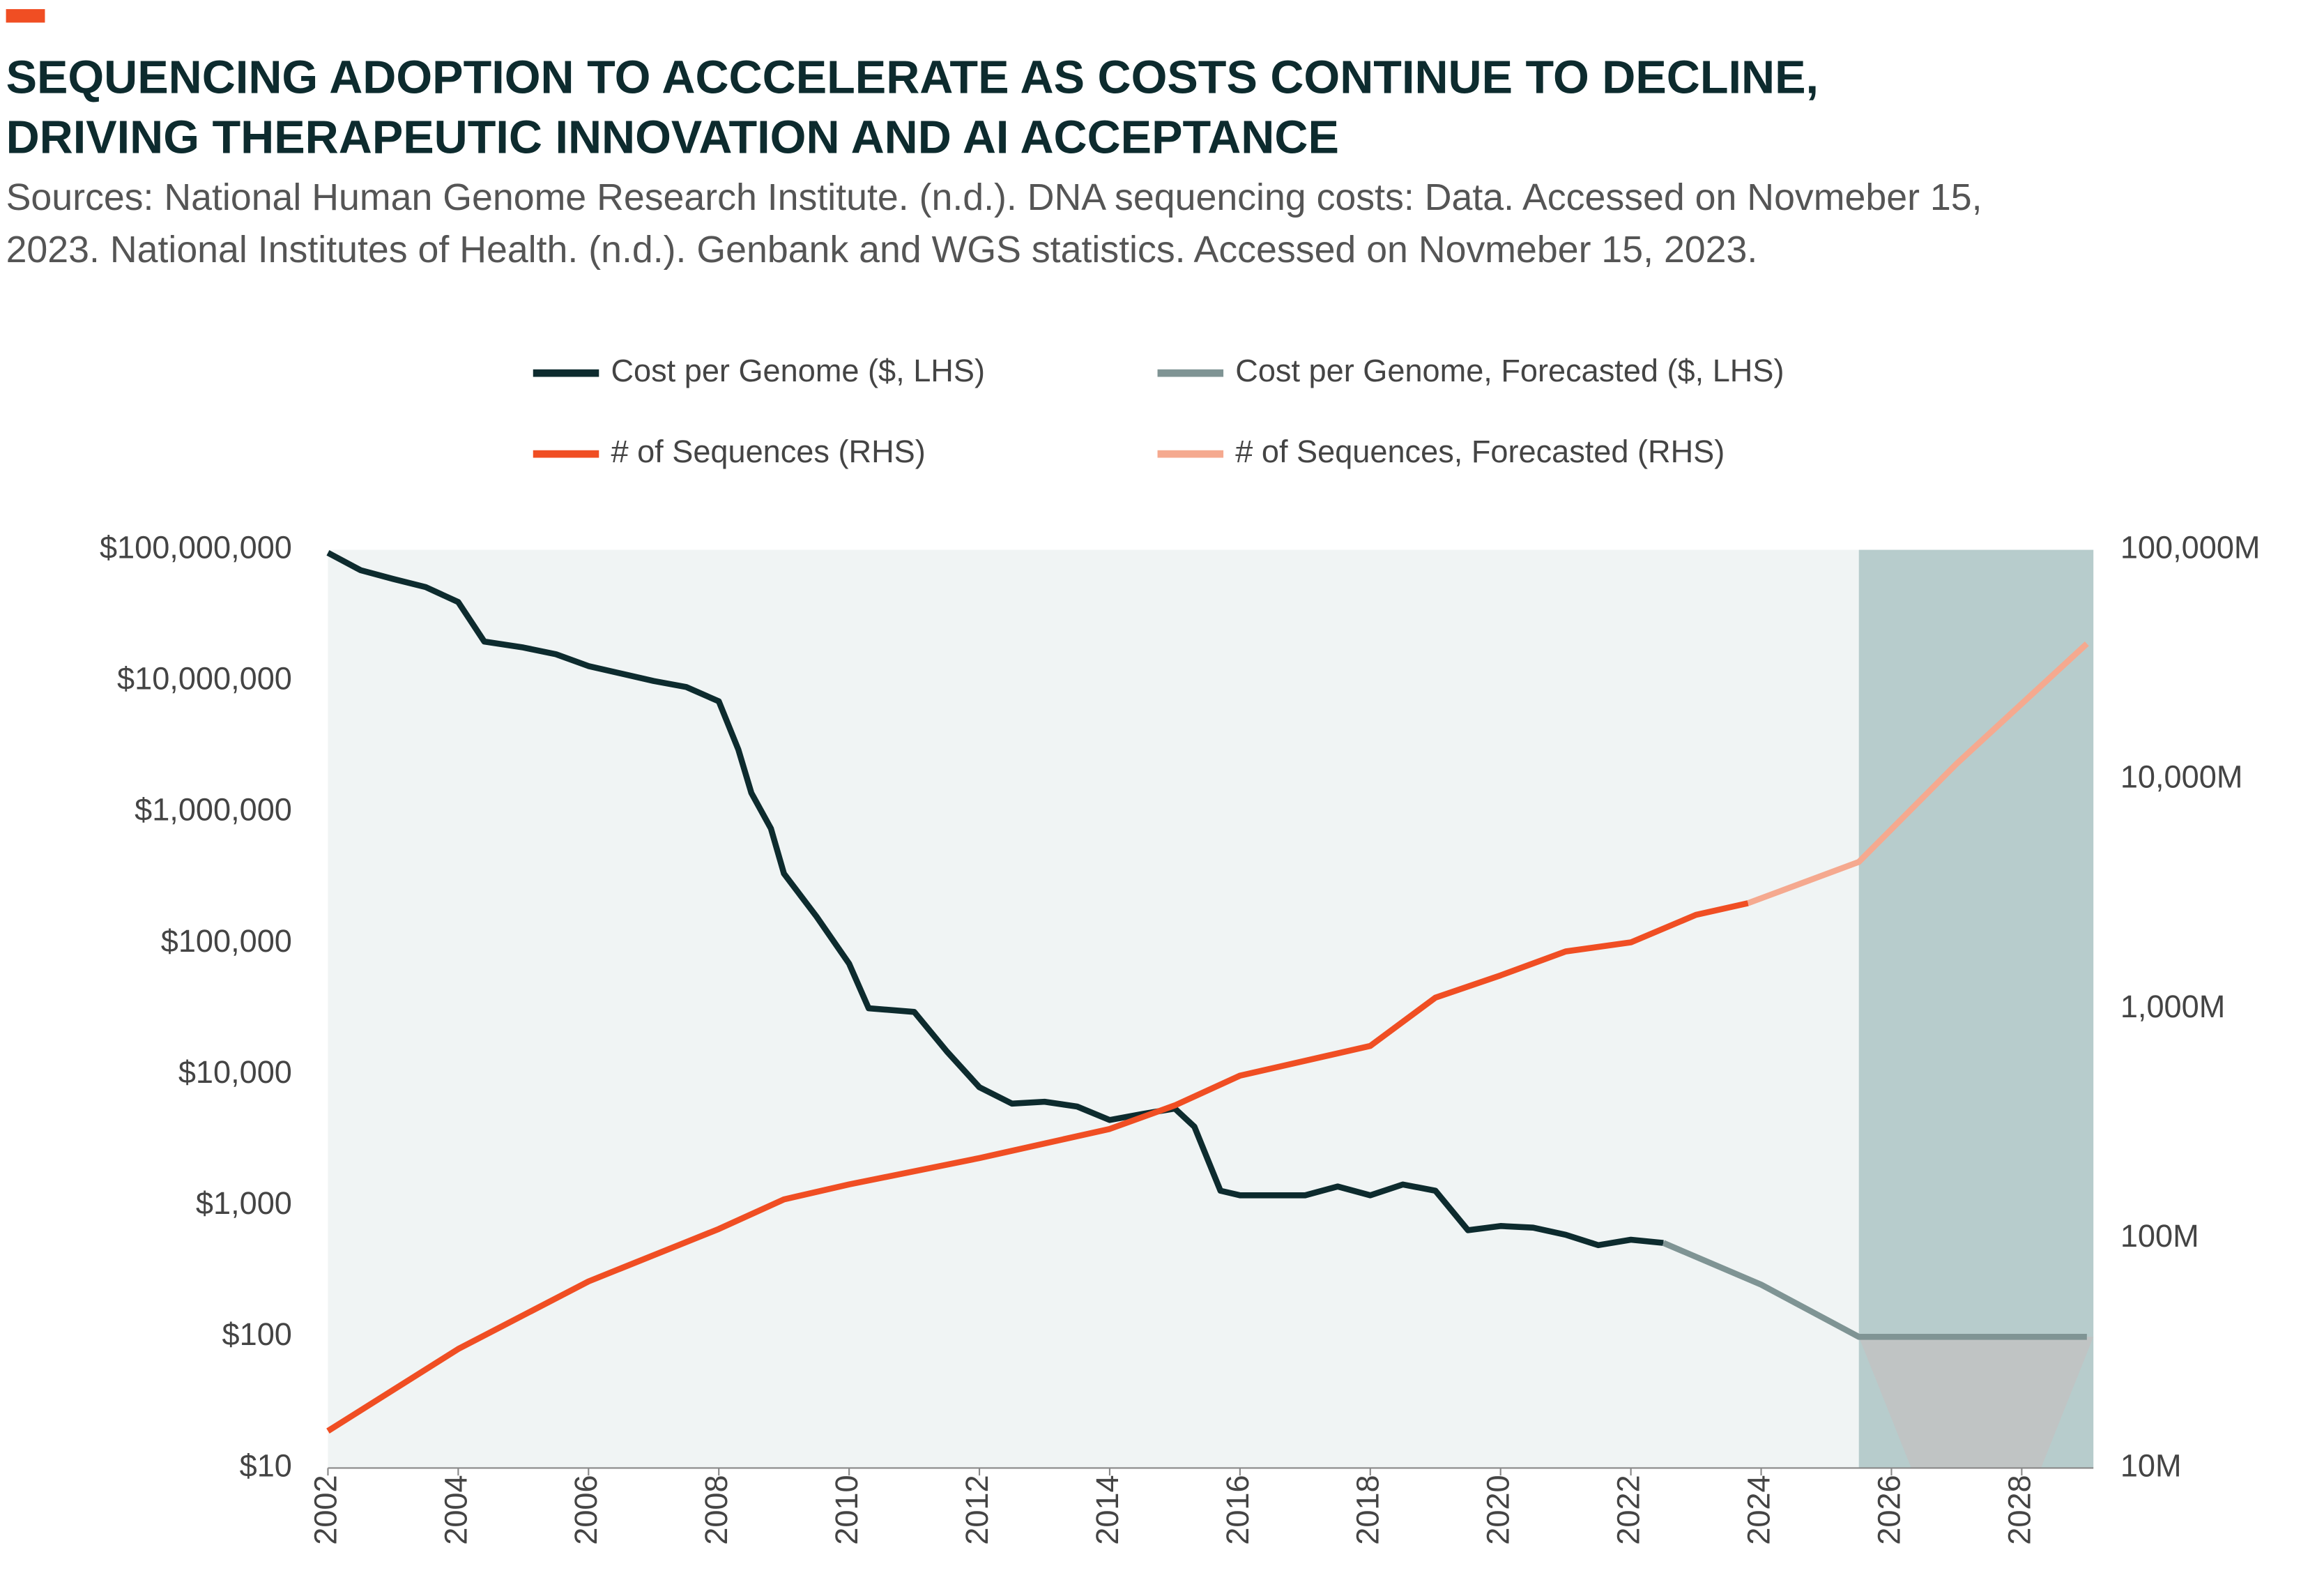 The width and height of the screenshot is (2324, 1573). I want to click on legend-label: # of Sequences, Forecasted (RHS), so click(1480, 451).